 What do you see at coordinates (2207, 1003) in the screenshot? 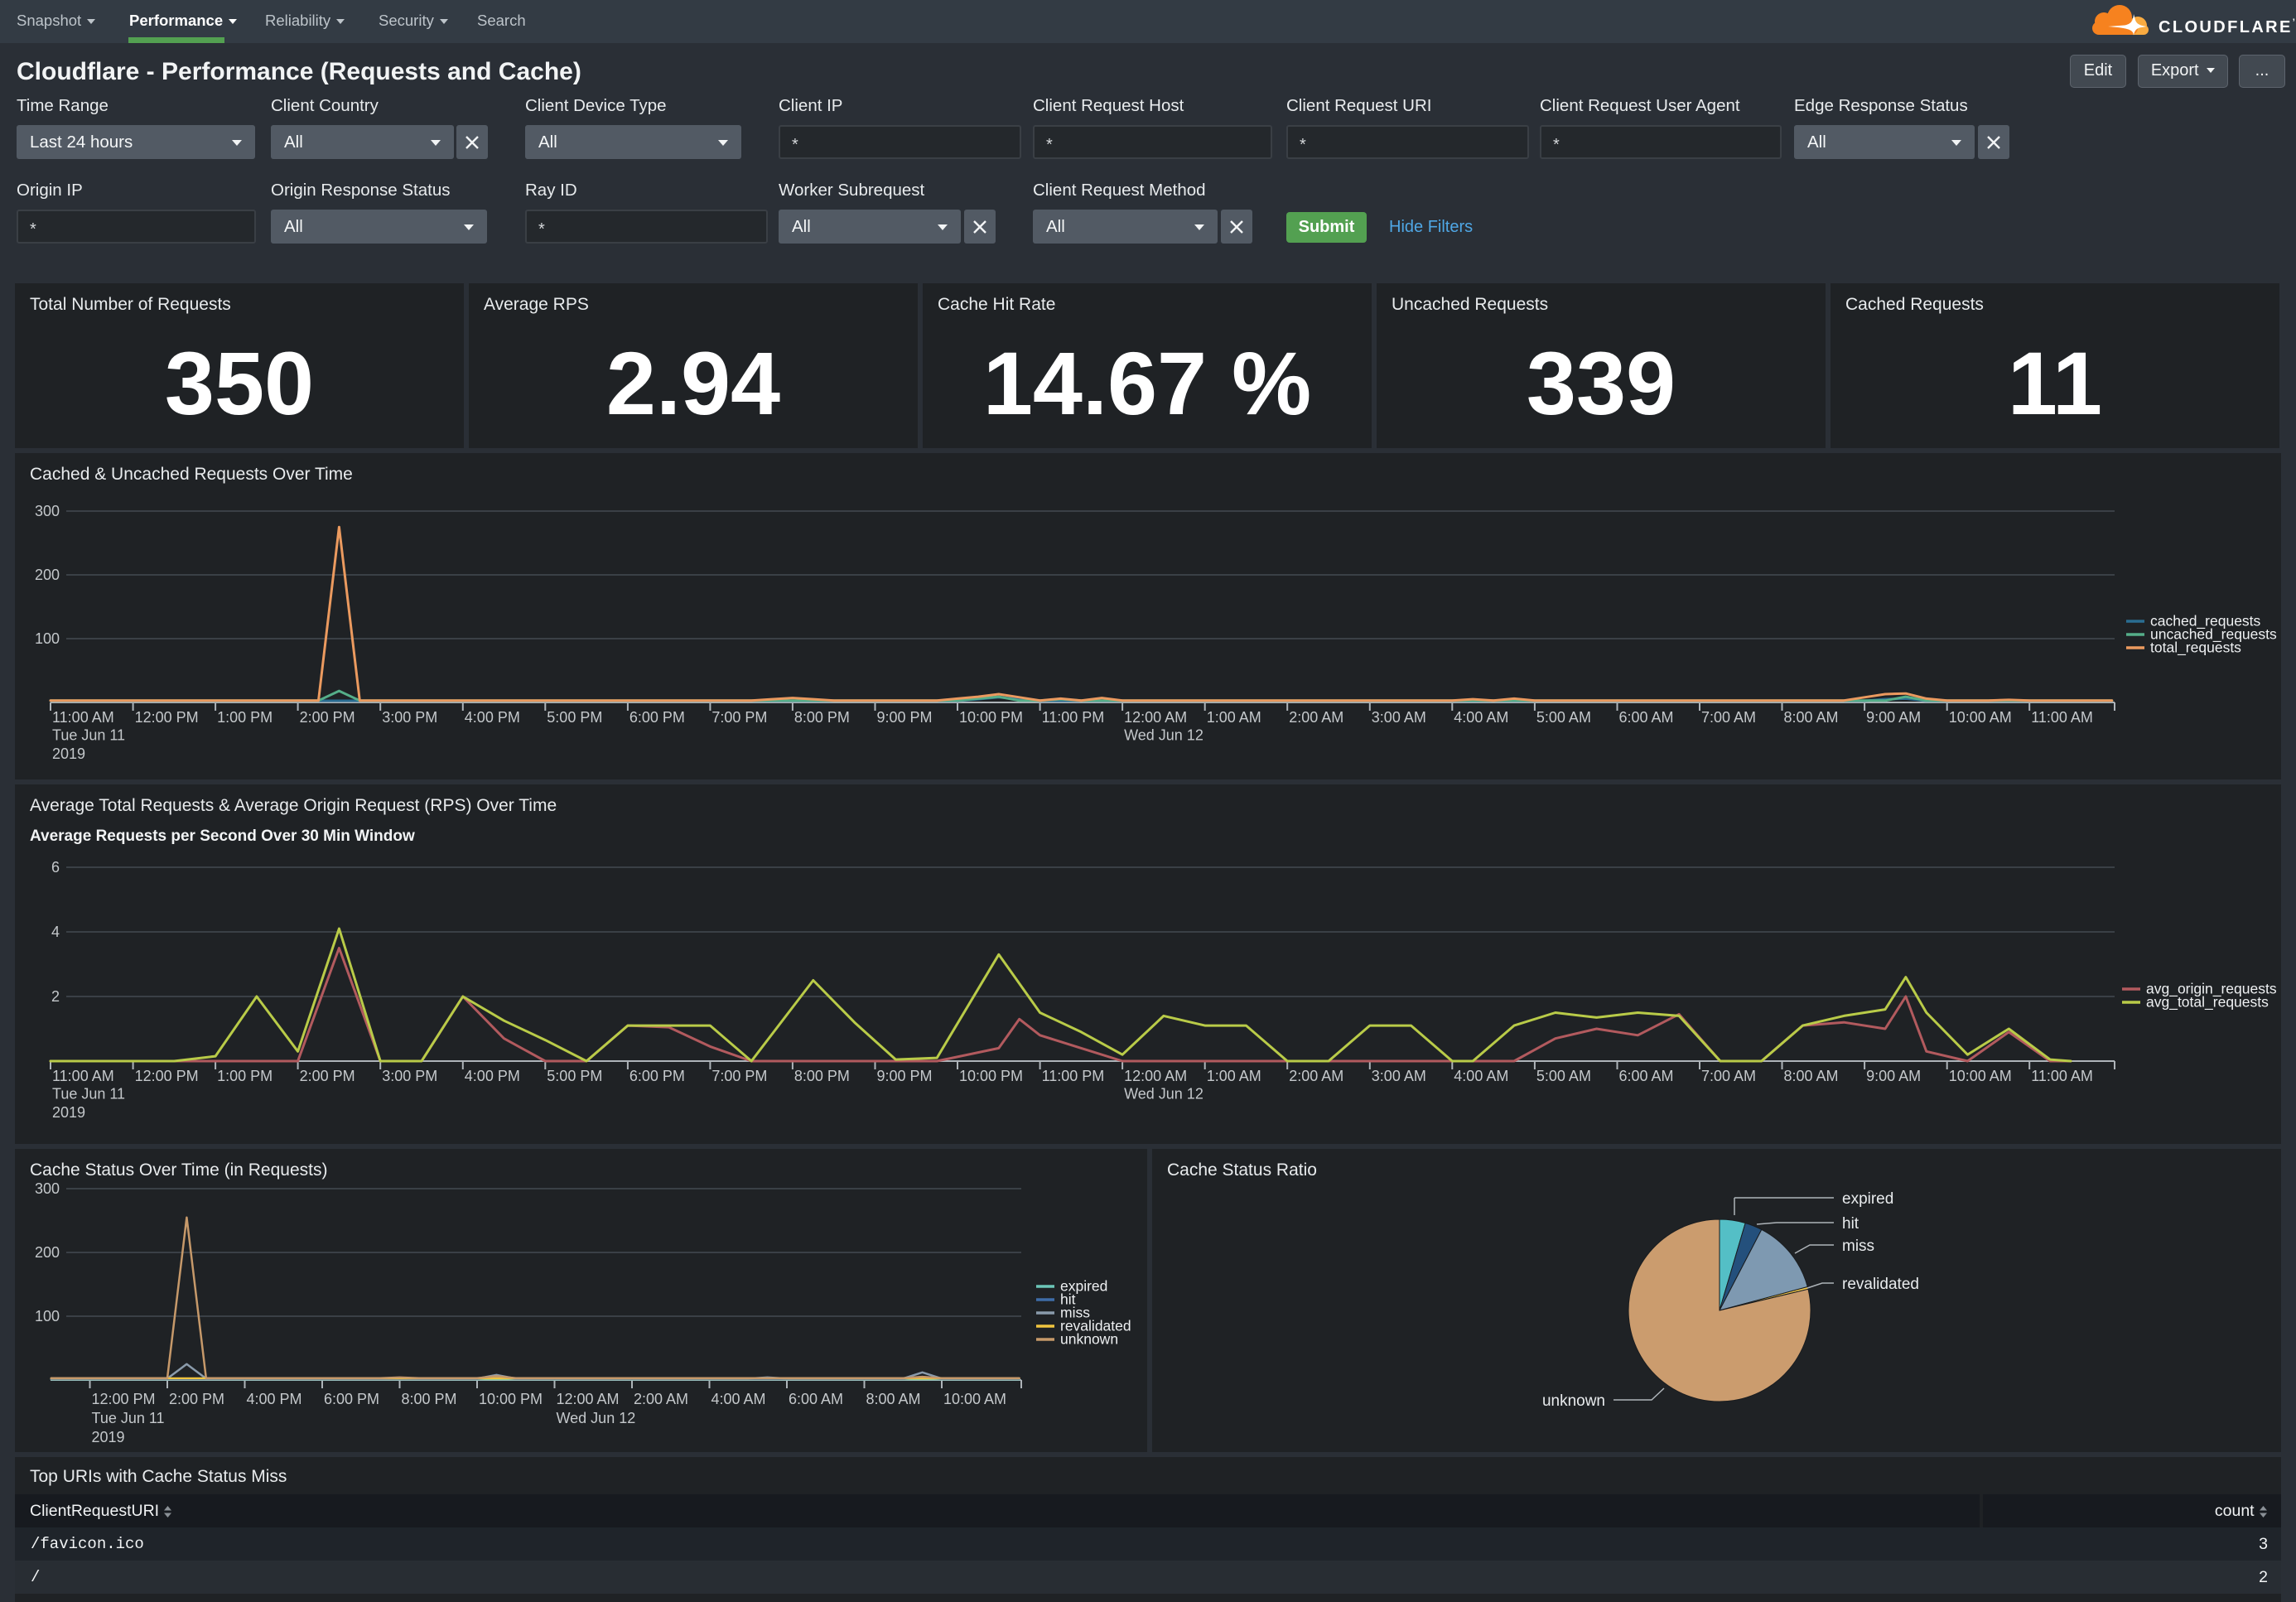
I see `svg-text: avg_total_requests` at bounding box center [2207, 1003].